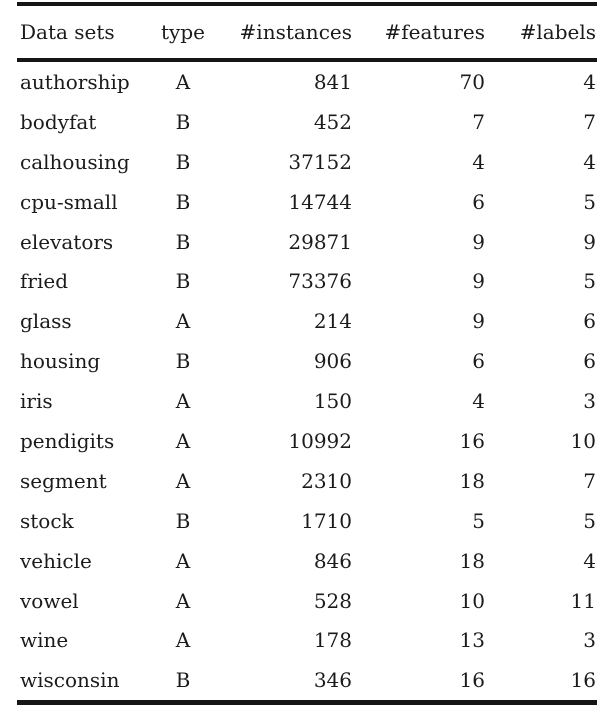 The width and height of the screenshot is (614, 708). What do you see at coordinates (75, 161) in the screenshot?
I see `dataset-name-cell: calhousing` at bounding box center [75, 161].